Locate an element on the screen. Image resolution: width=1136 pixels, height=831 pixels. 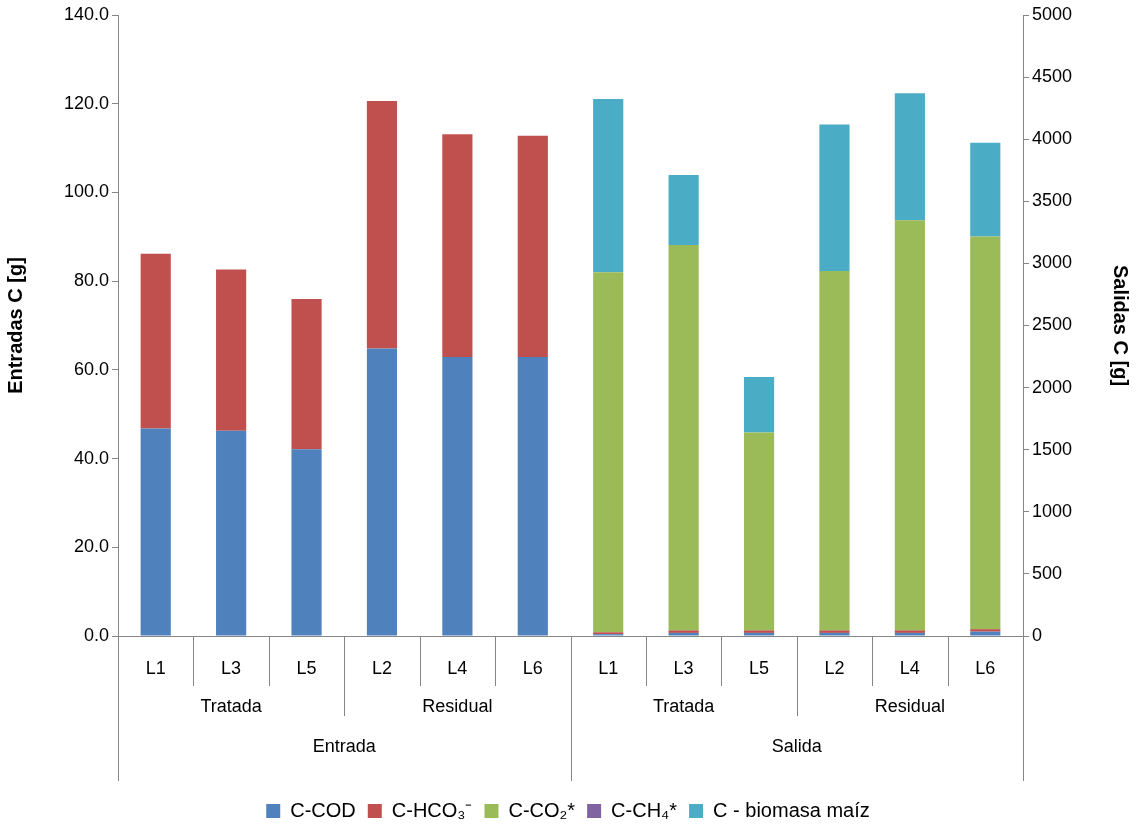
y2-tick-label: 3000 is located at coordinates (1052, 262).